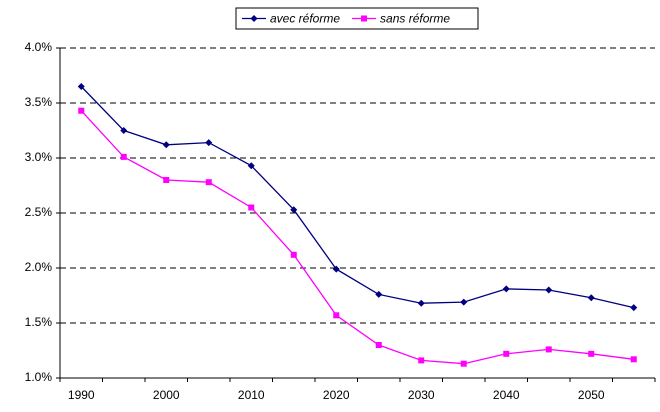 This screenshot has height=412, width=660. Describe the element at coordinates (421, 395) in the screenshot. I see `x-tick-label: 2030` at that location.